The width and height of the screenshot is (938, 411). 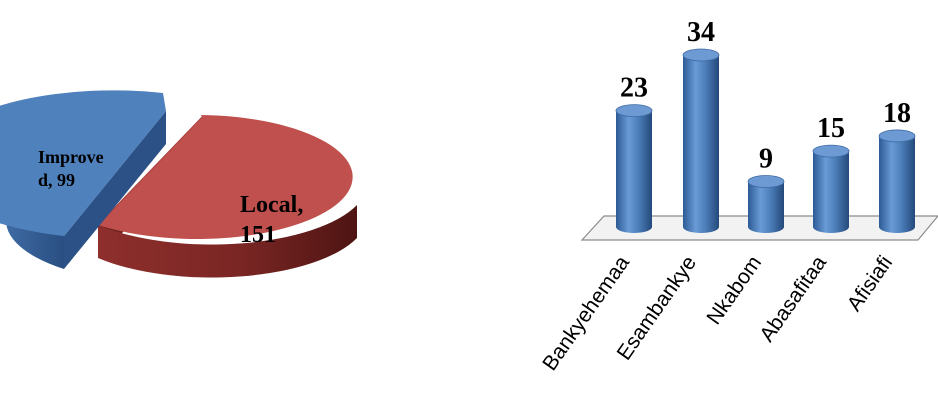 I want to click on pie-label-local-line1: Local,, so click(x=271, y=205).